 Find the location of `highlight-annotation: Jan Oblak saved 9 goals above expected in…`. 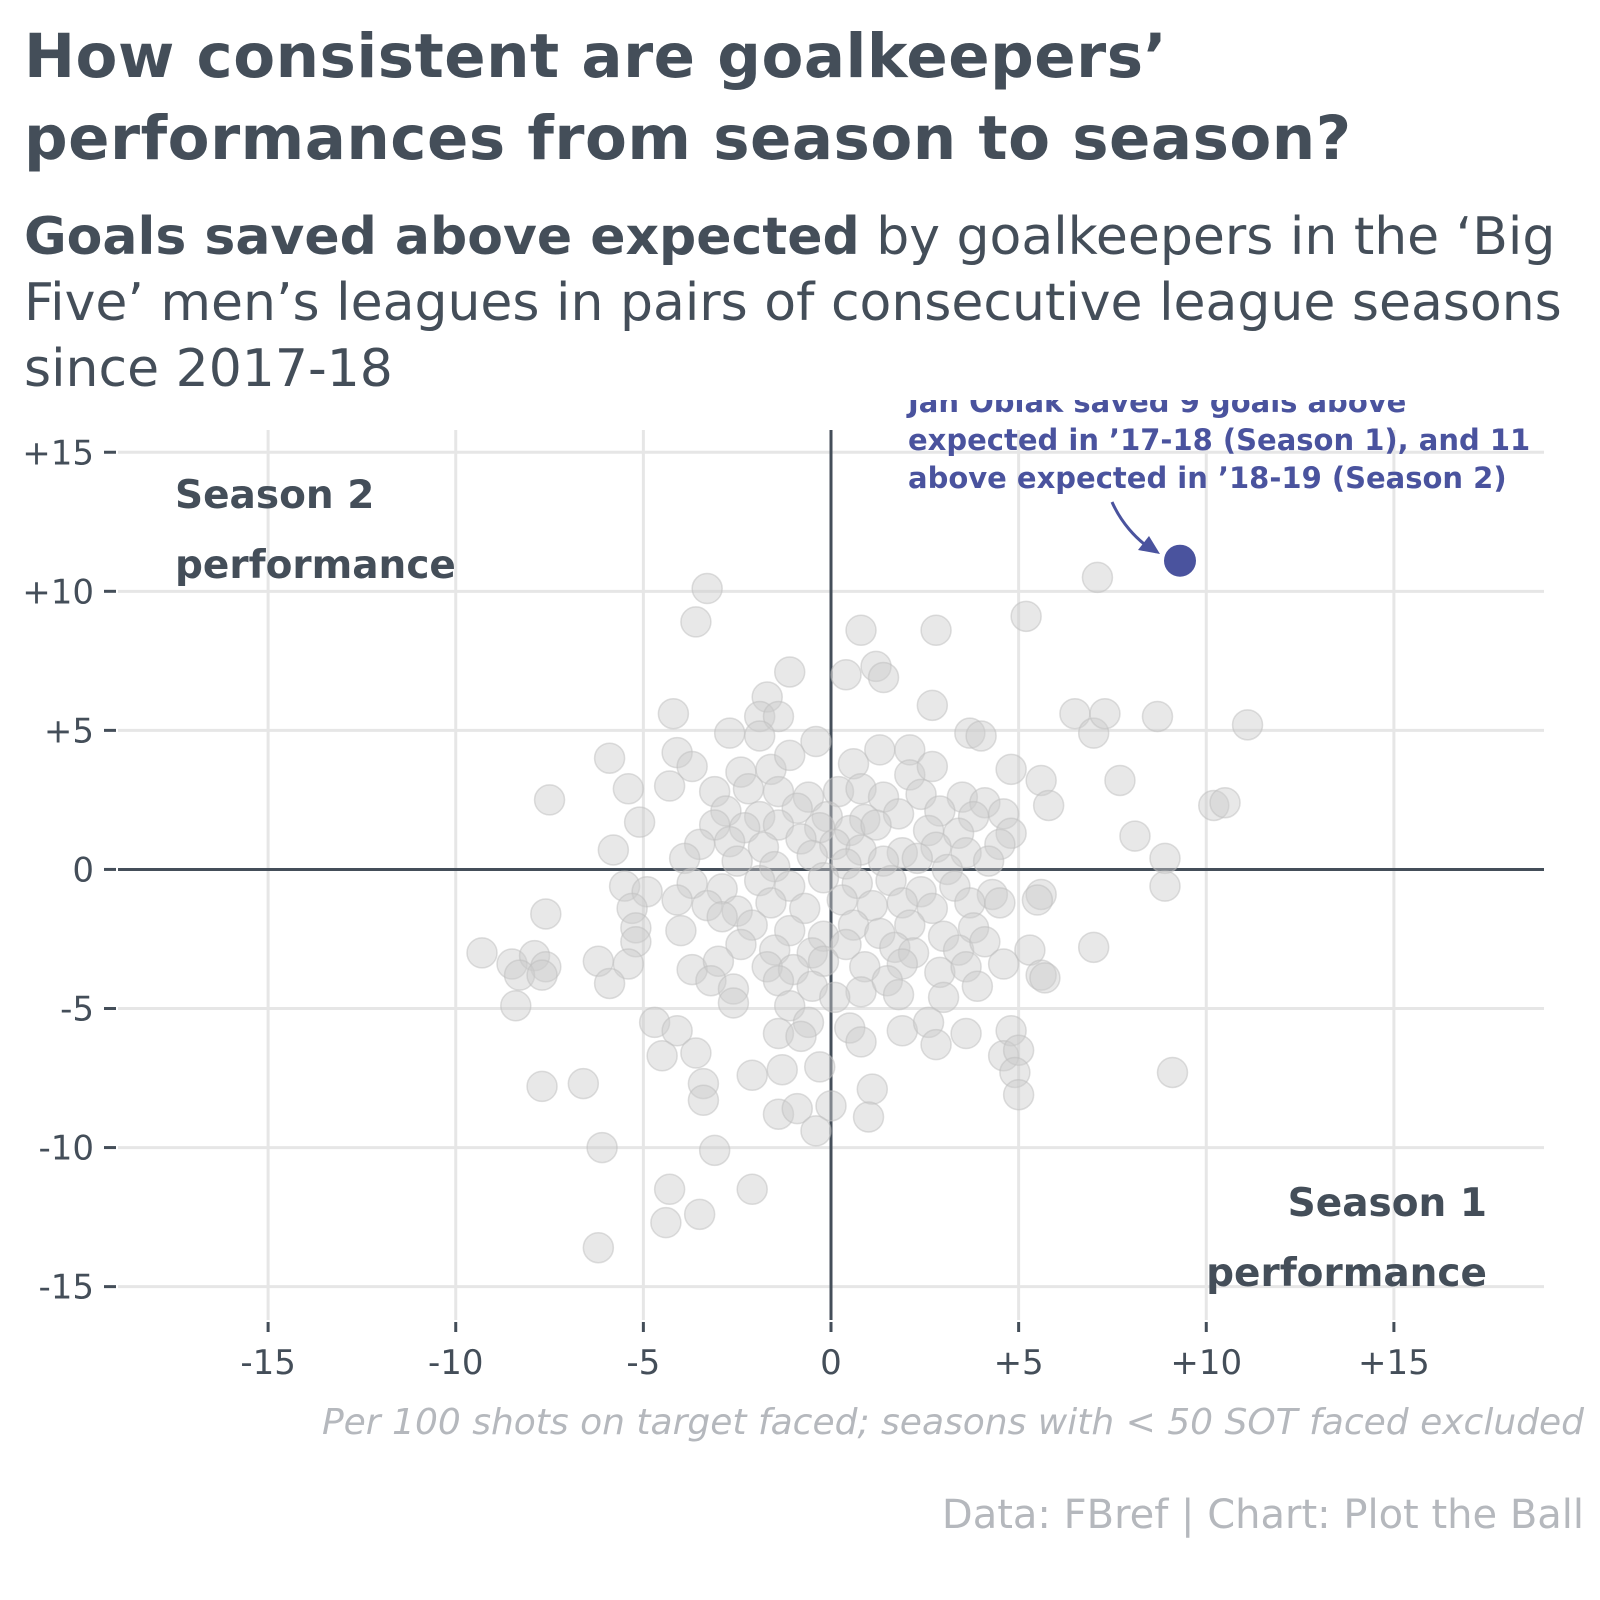

highlight-annotation: Jan Oblak saved 9 goals above expected in… is located at coordinates (1218, 488).